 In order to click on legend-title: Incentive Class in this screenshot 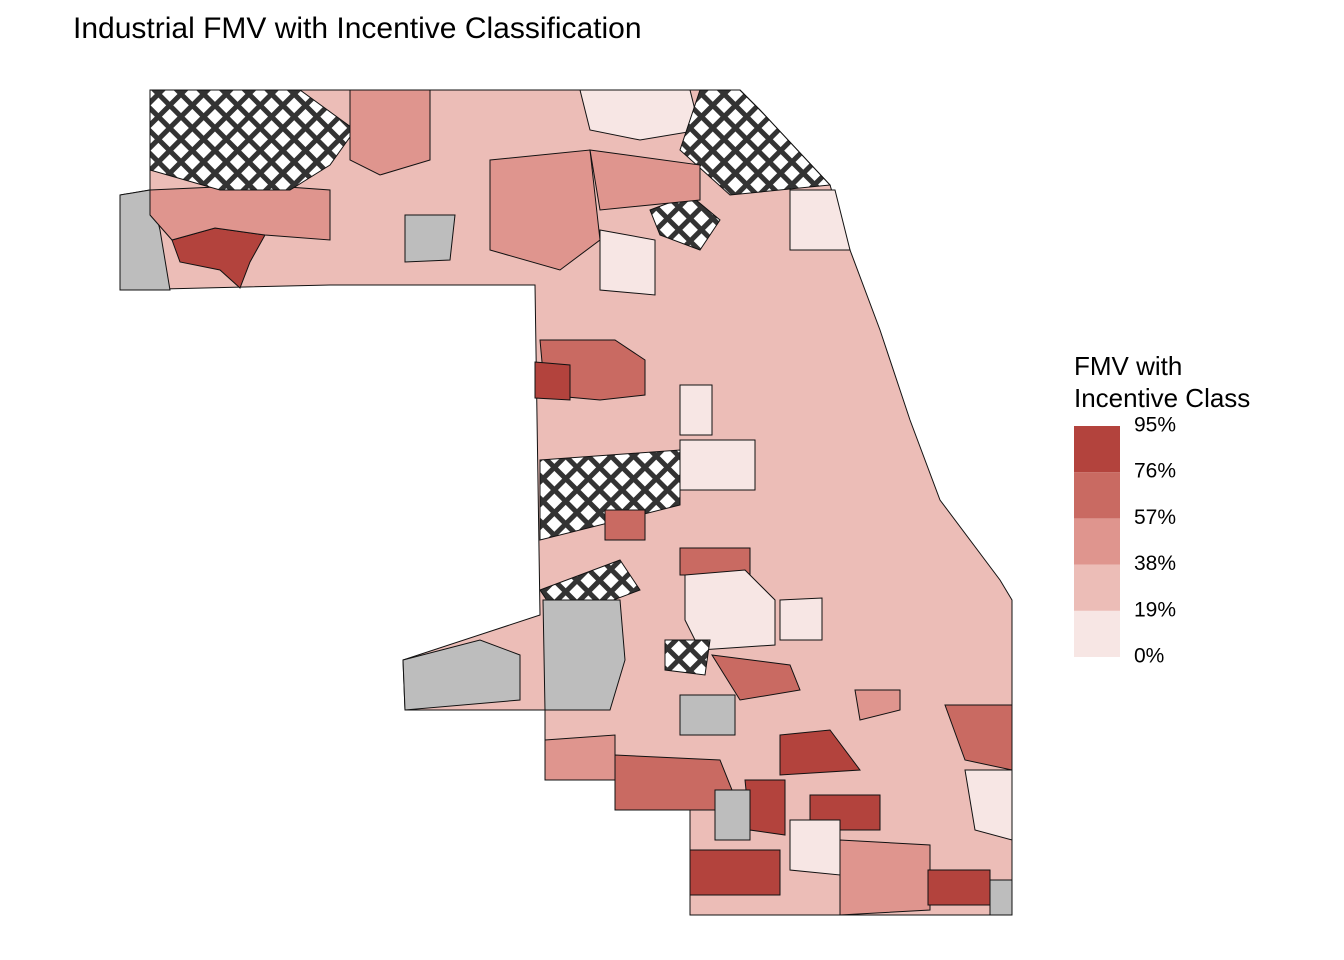, I will do `click(1162, 398)`.